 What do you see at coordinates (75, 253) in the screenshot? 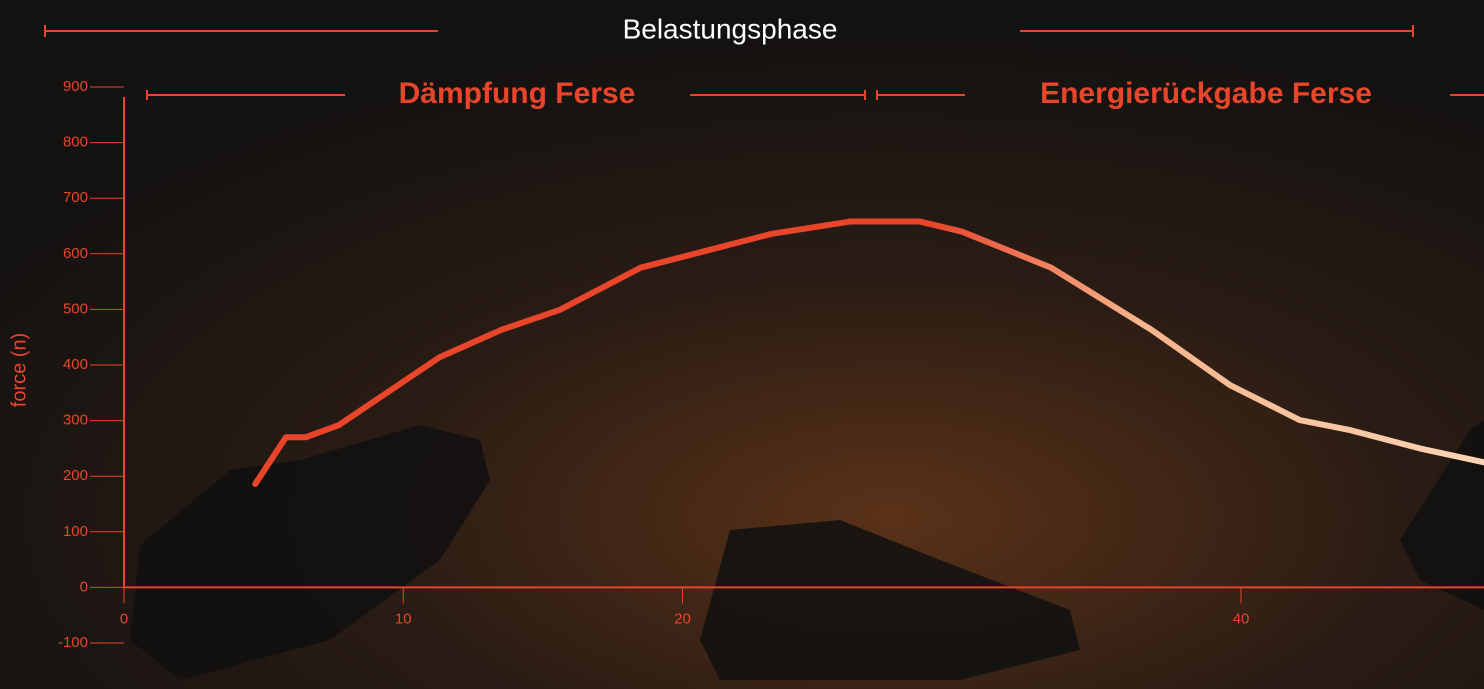
I see `y-tick-label: 600` at bounding box center [75, 253].